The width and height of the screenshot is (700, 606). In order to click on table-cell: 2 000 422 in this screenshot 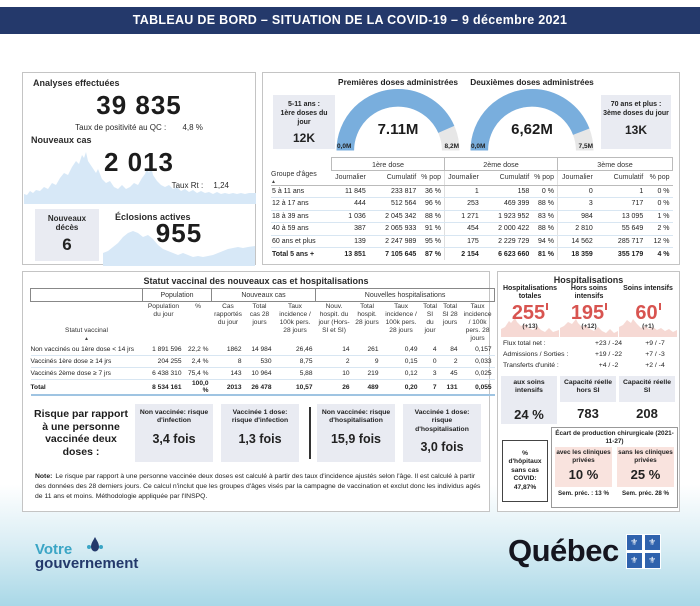, I will do `click(507, 229)`.